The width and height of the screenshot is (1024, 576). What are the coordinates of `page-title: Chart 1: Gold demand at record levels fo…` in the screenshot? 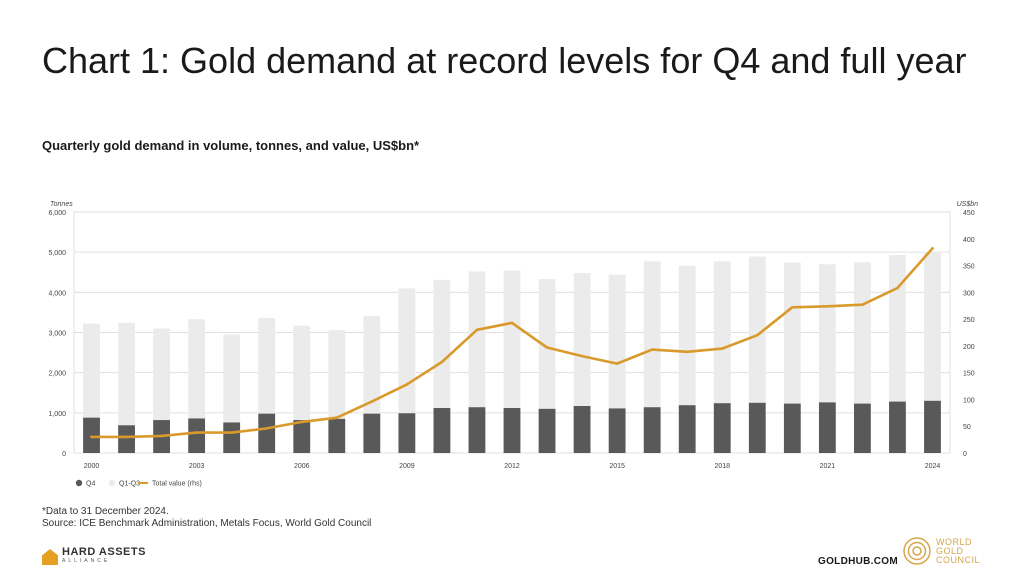 It's located at (504, 60).